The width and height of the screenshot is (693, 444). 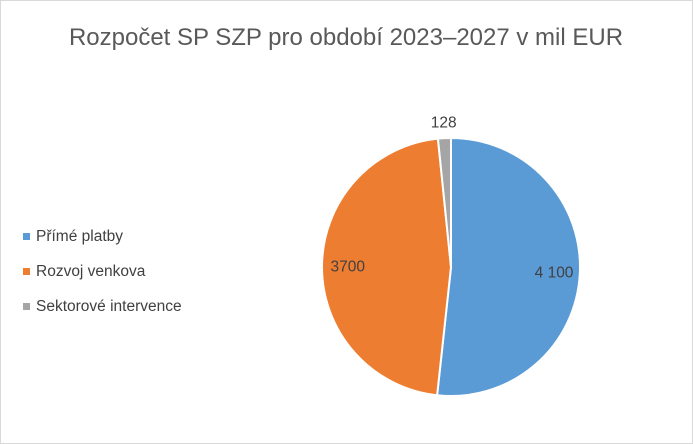 What do you see at coordinates (444, 123) in the screenshot?
I see `data-label: 128` at bounding box center [444, 123].